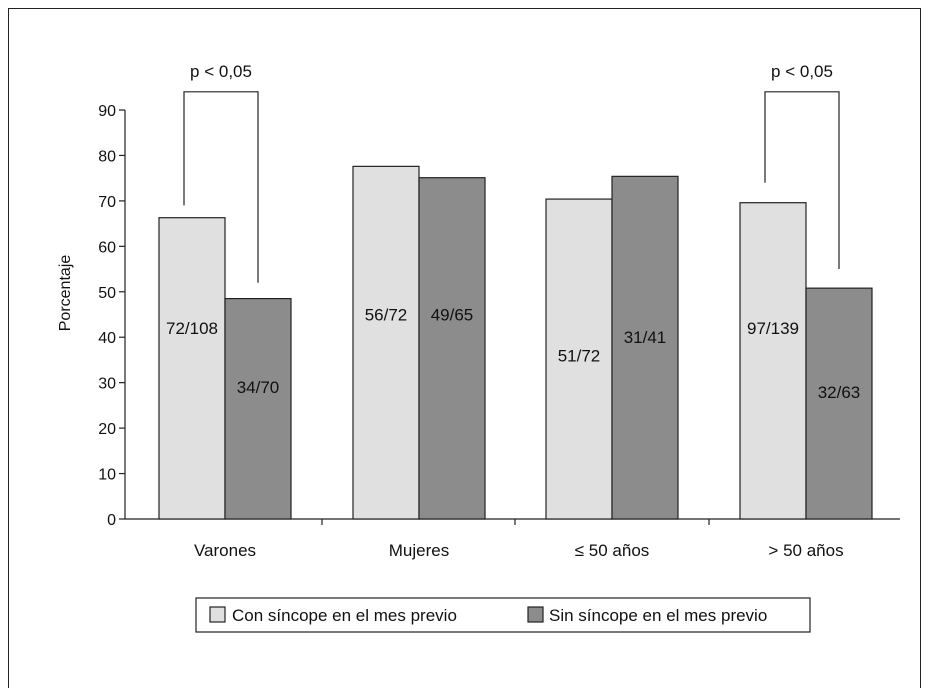 Image resolution: width=928 pixels, height=688 pixels. Describe the element at coordinates (452, 315) in the screenshot. I see `bar-data-label: 49/65` at that location.